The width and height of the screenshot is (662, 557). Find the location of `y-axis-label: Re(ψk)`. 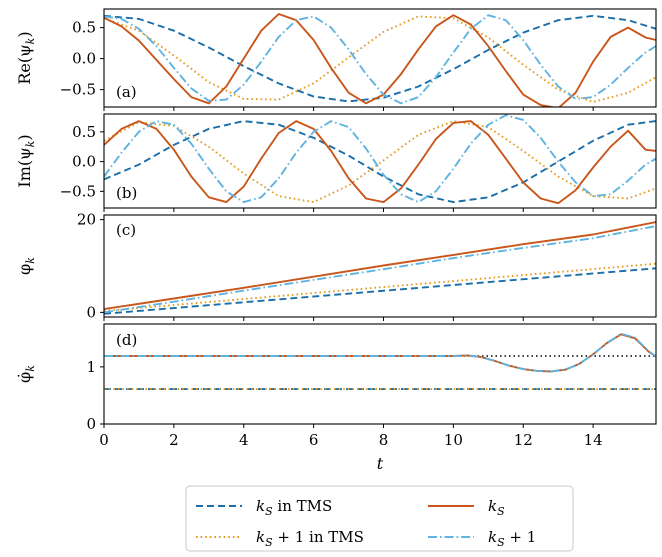

y-axis-label: Re(ψk) is located at coordinates (26, 57).